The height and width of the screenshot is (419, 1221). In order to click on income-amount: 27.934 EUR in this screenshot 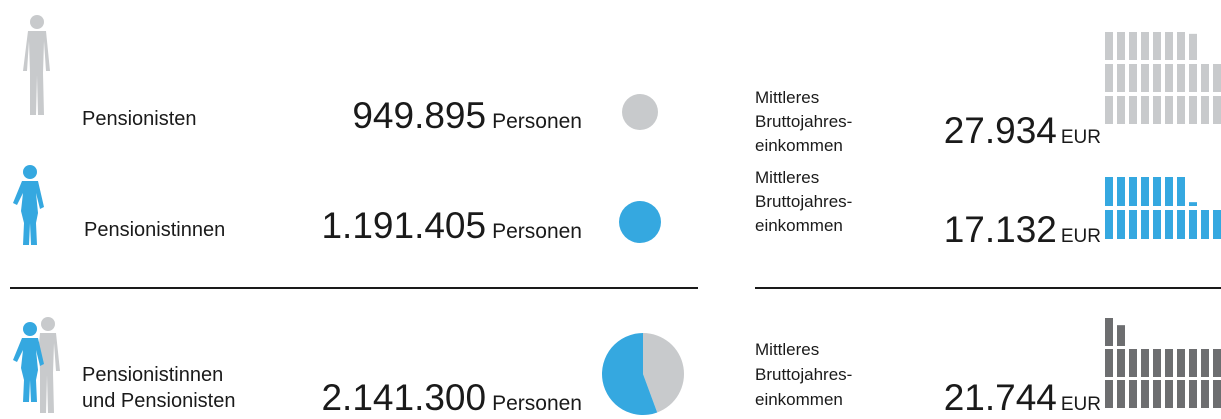, I will do `click(1022, 130)`.